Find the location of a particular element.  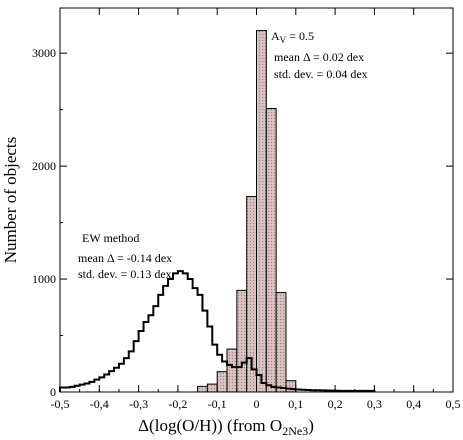

x-tick-label: -0,1 is located at coordinates (217, 404).